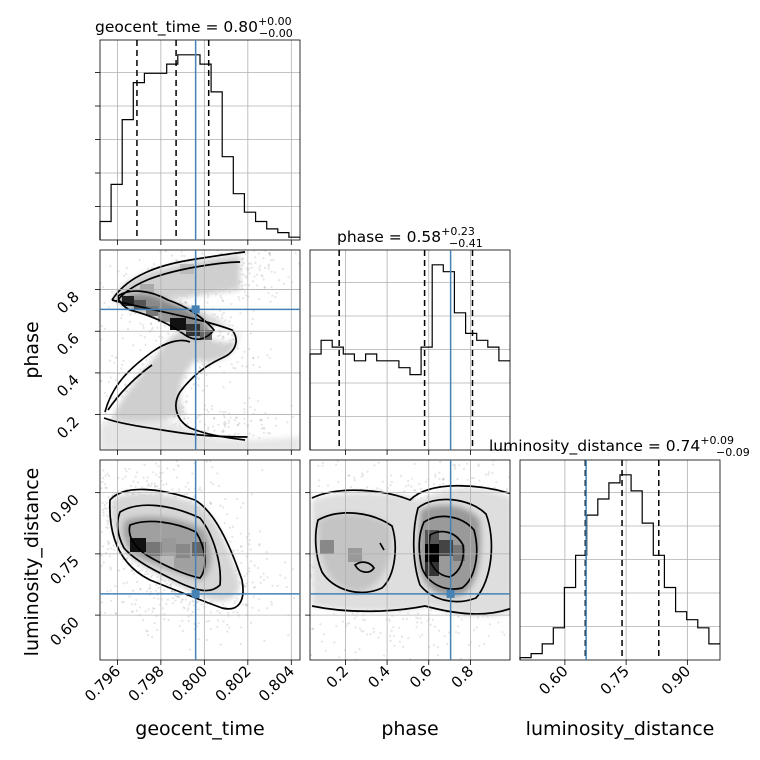 The image size is (760, 760). Describe the element at coordinates (410, 560) in the screenshot. I see `panel-frame` at that location.